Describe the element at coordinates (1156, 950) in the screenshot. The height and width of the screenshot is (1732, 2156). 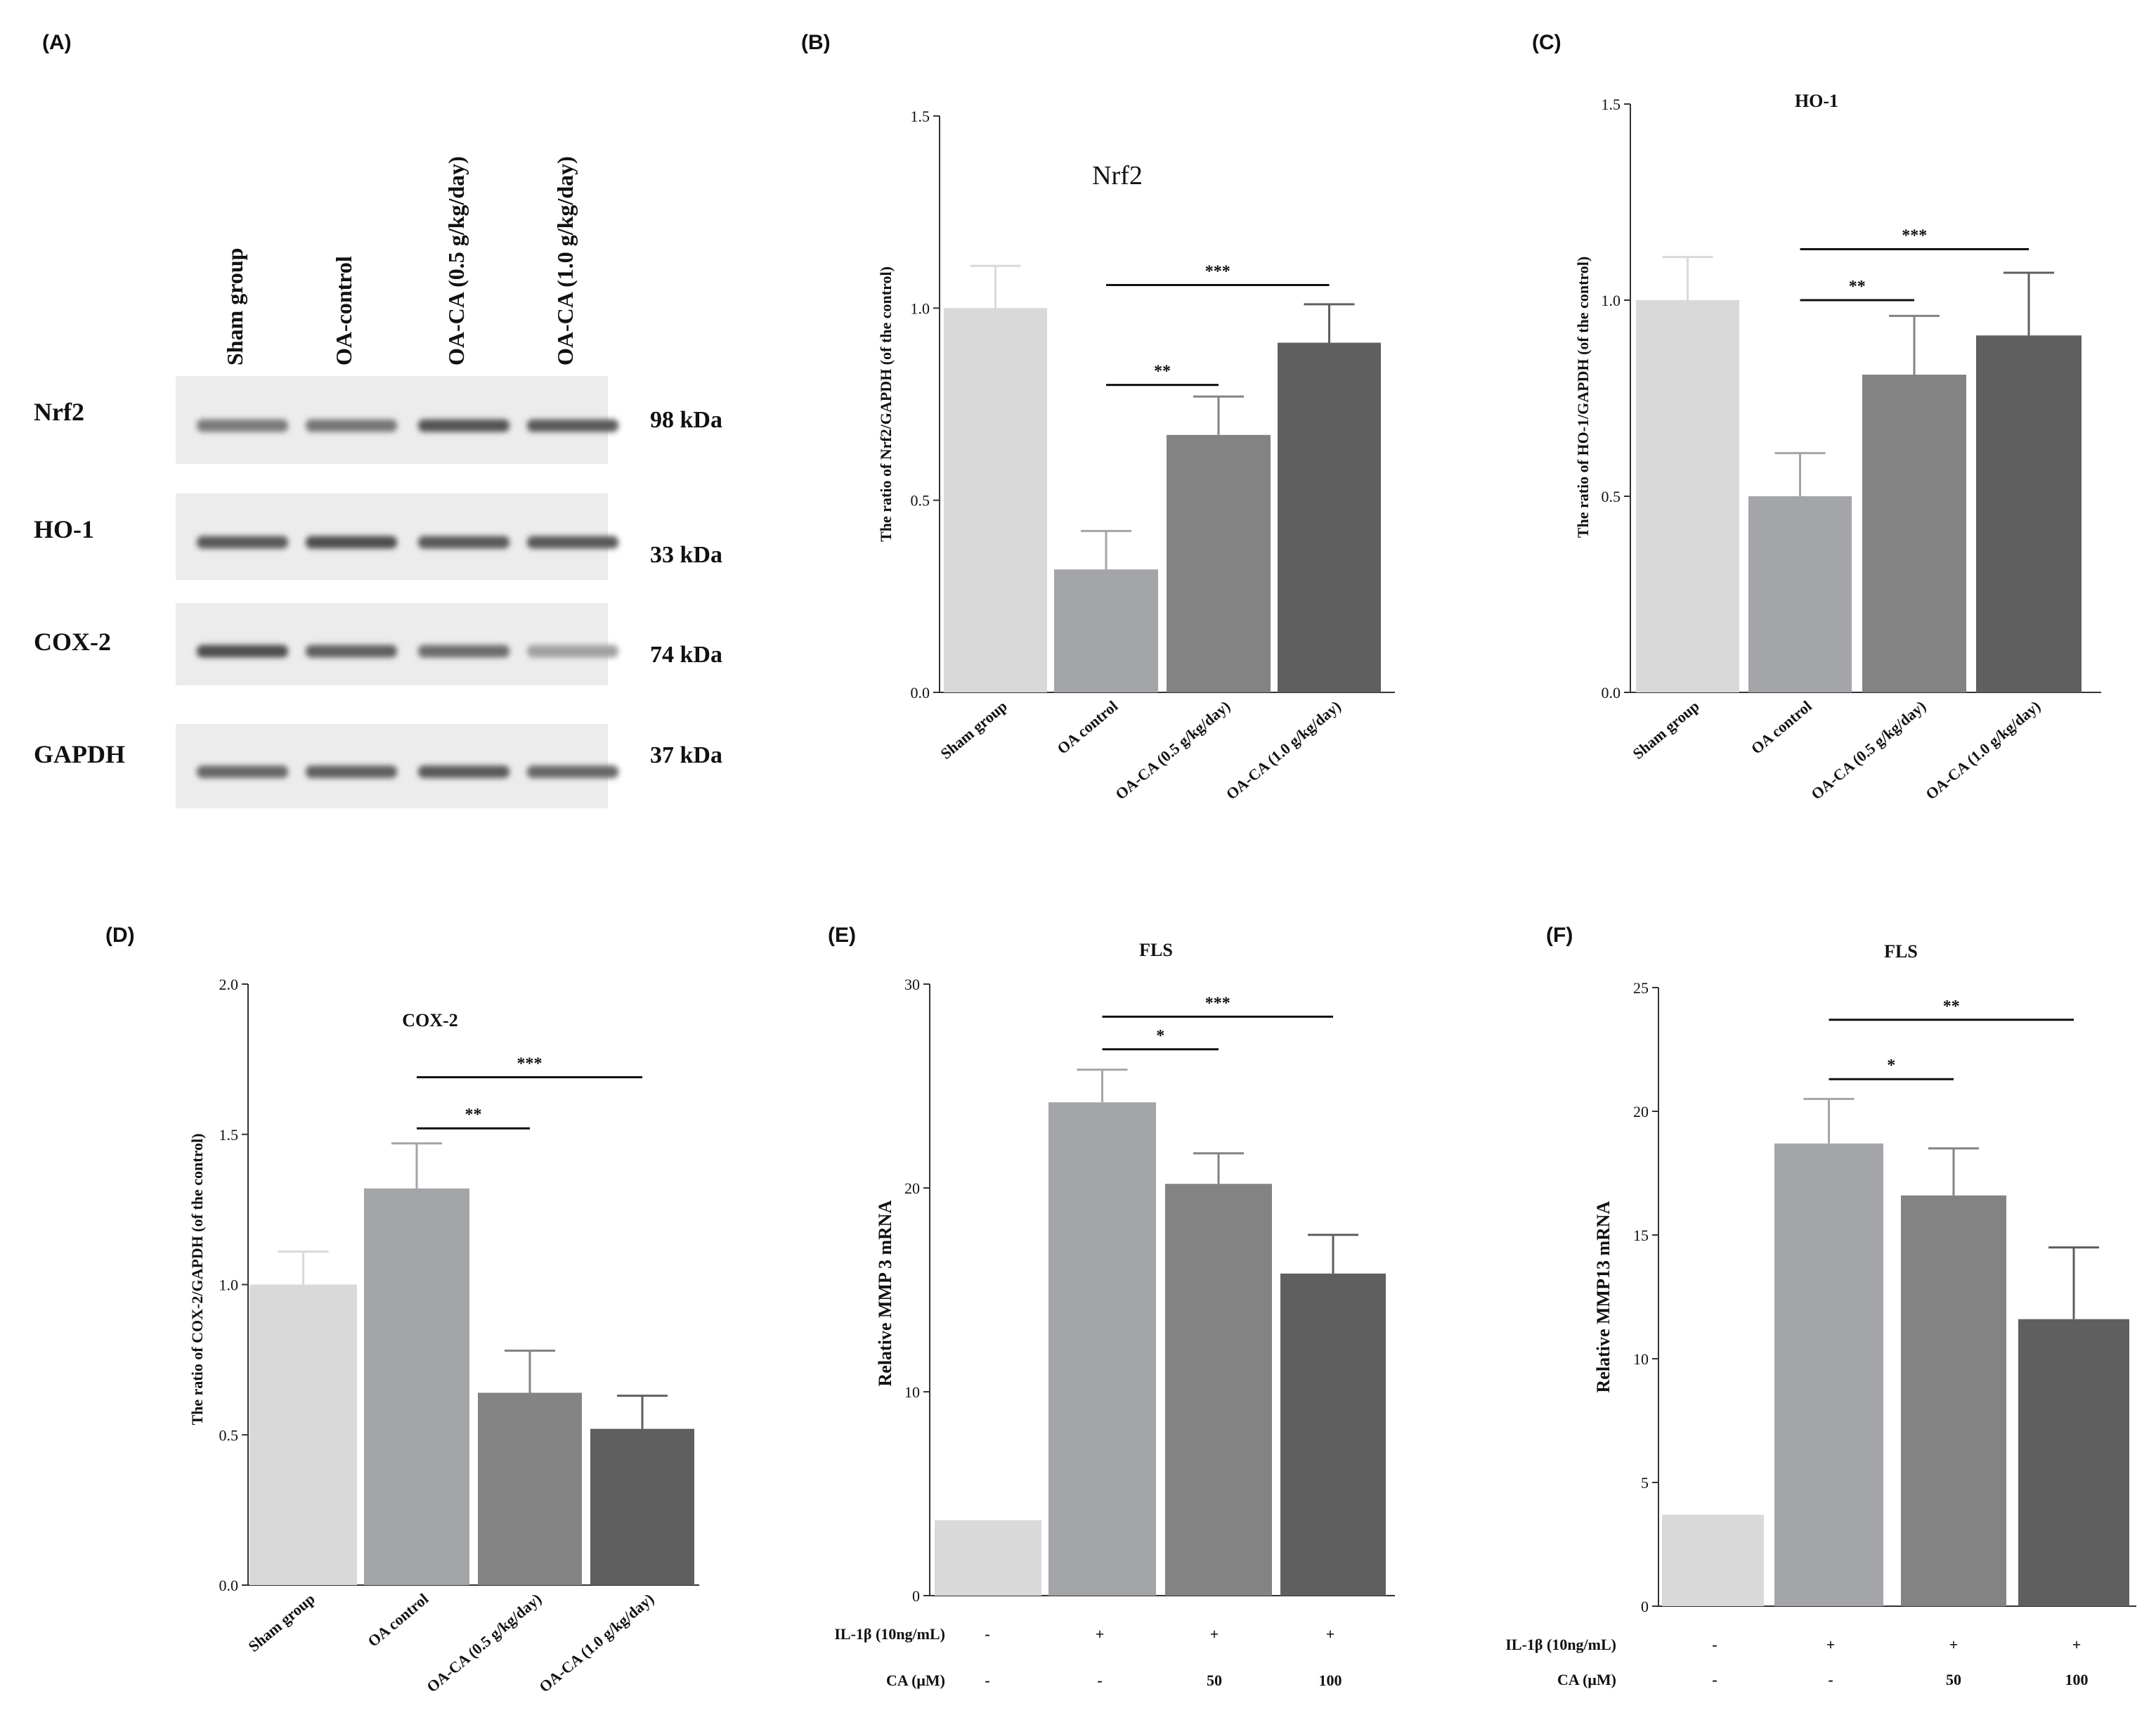
I see `chart-title-e: FLS` at that location.